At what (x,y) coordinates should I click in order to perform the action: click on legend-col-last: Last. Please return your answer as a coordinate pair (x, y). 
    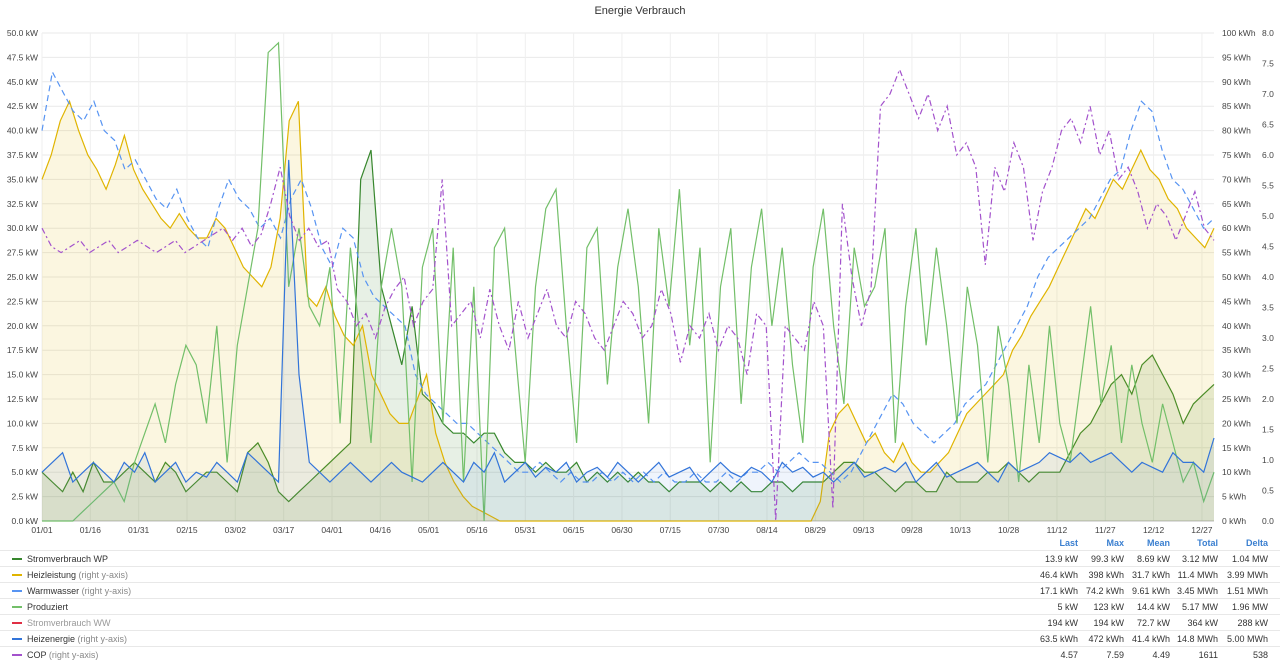
    Looking at the image, I should click on (1068, 543).